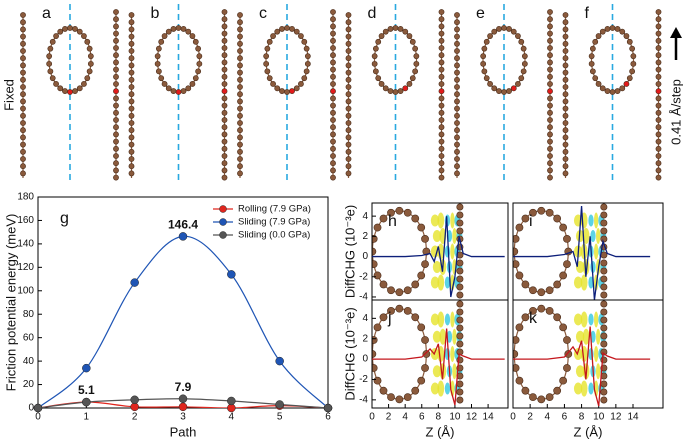 The width and height of the screenshot is (685, 447). I want to click on legend-label: Sliding (7.9 GPa), so click(274, 222).